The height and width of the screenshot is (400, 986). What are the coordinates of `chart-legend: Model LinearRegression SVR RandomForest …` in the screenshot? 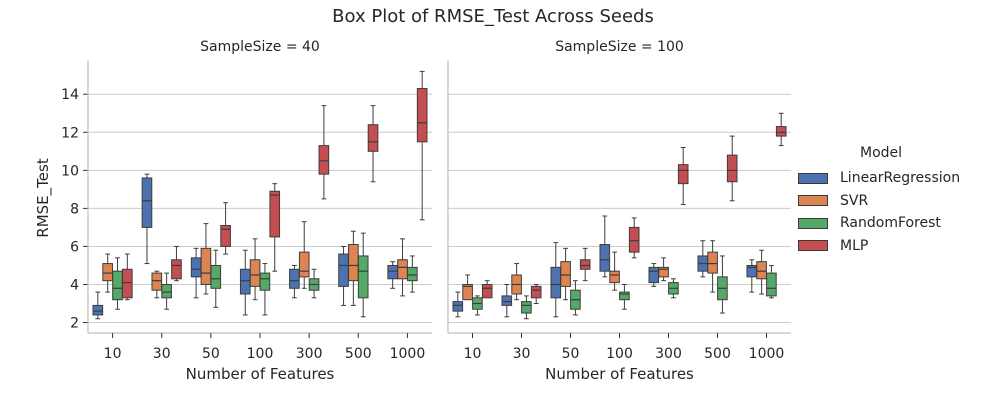 It's located at (879, 201).